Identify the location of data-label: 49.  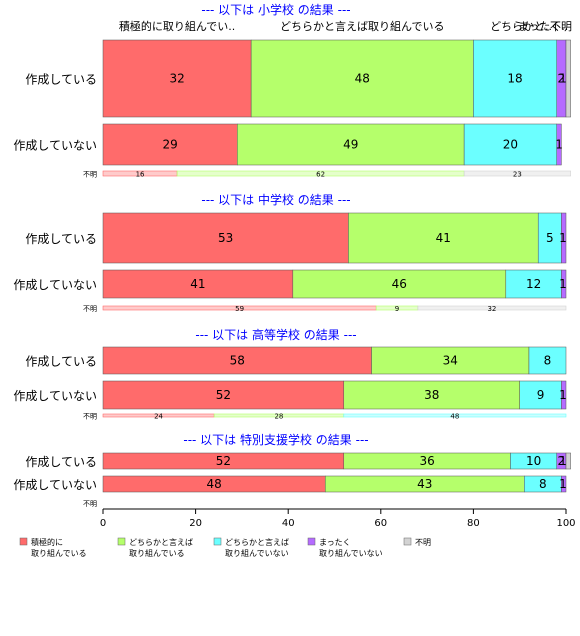
(350, 145).